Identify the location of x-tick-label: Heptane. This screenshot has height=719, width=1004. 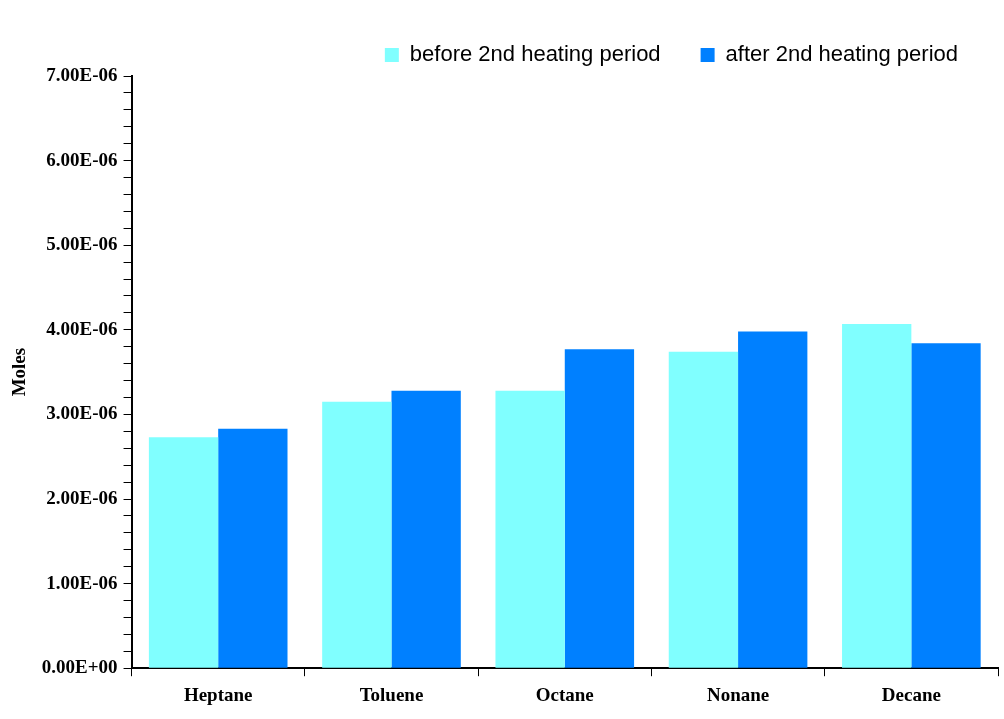
(218, 694).